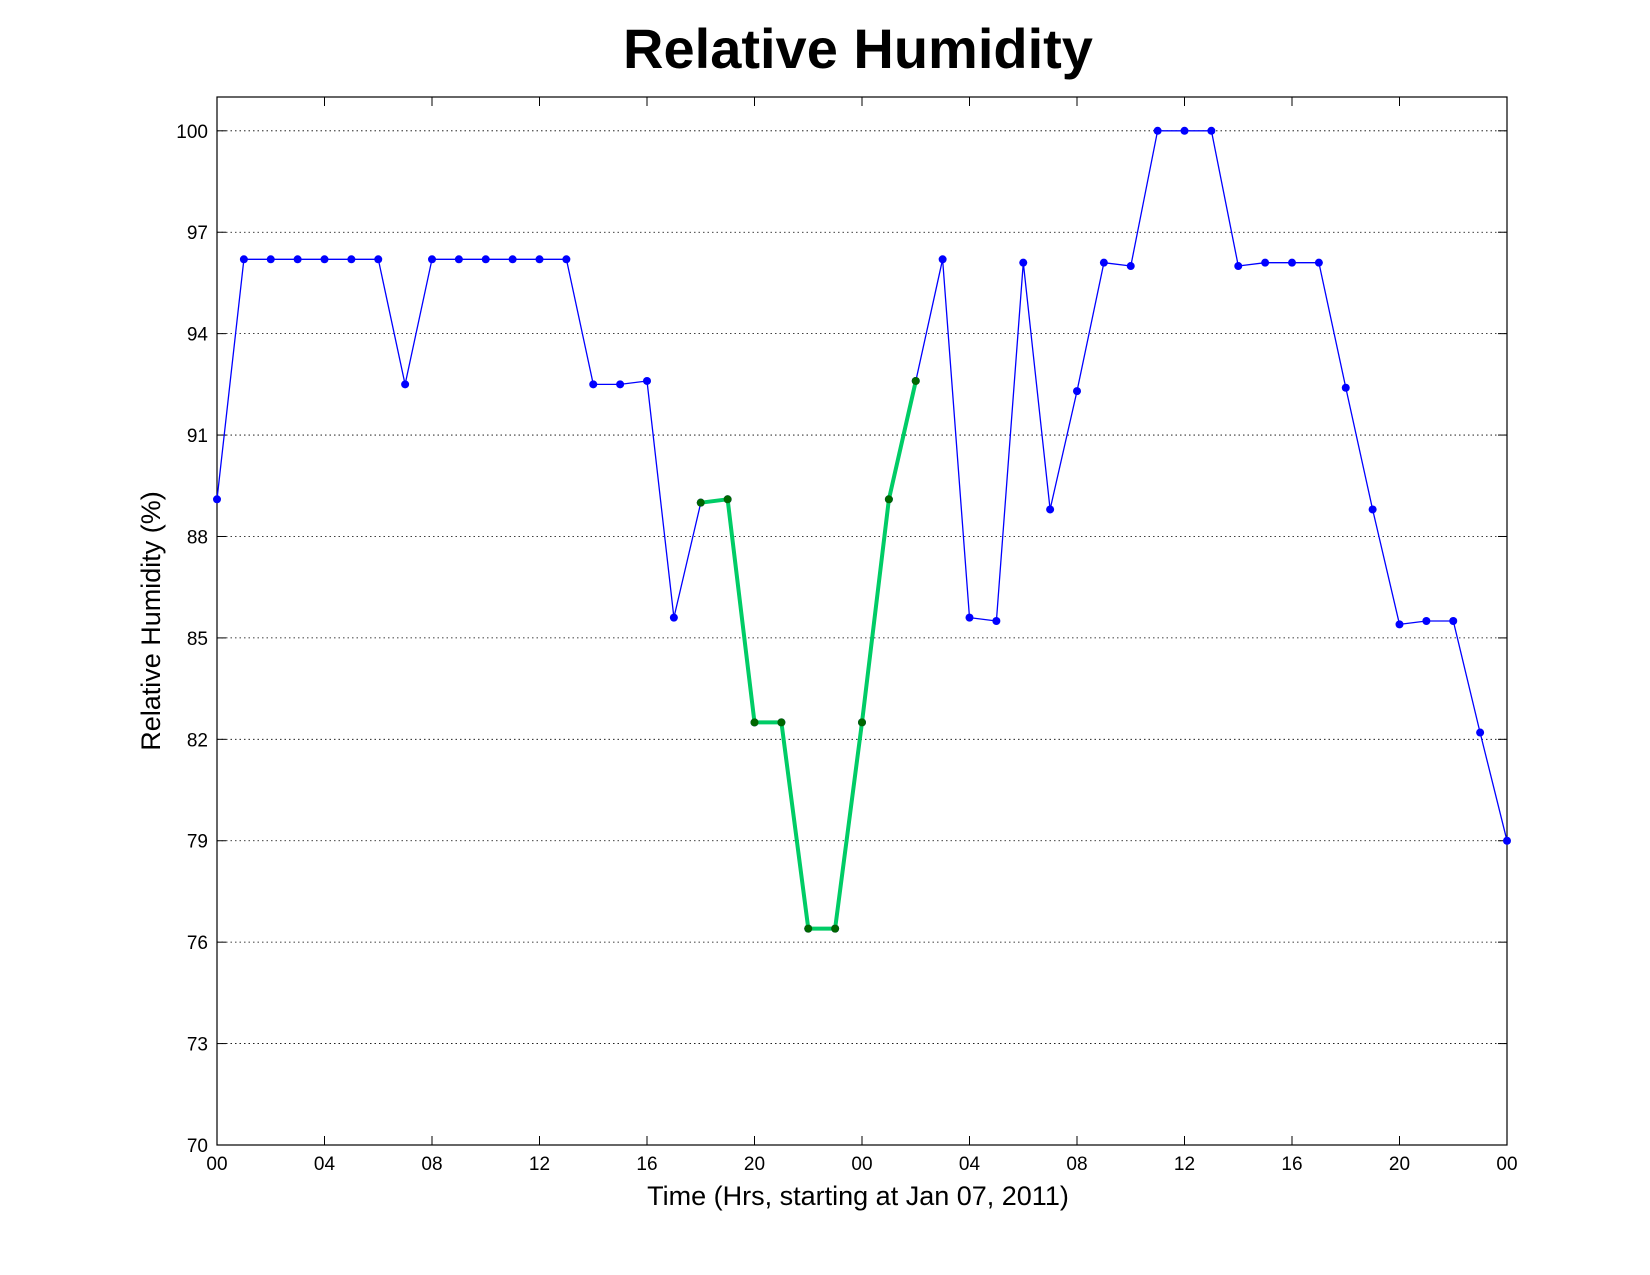  What do you see at coordinates (192, 132) in the screenshot?
I see `y-tick-label: 100` at bounding box center [192, 132].